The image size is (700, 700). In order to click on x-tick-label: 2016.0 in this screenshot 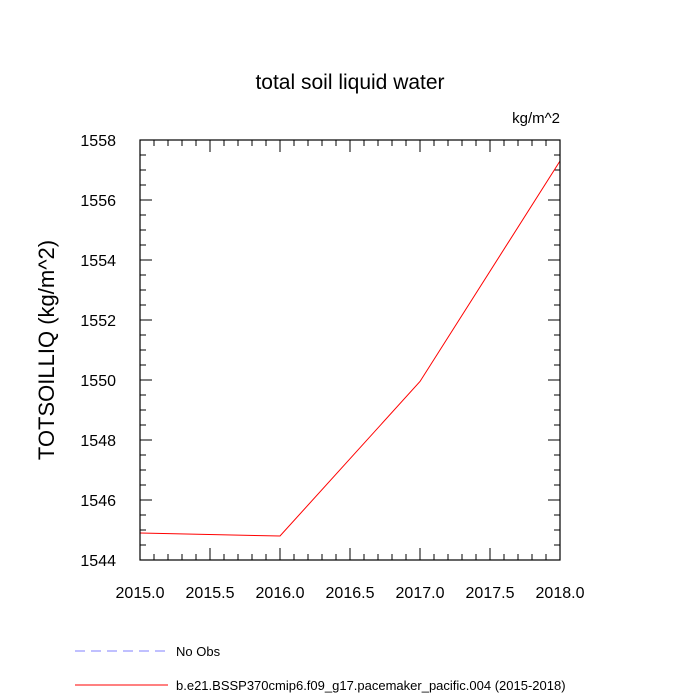, I will do `click(280, 593)`.